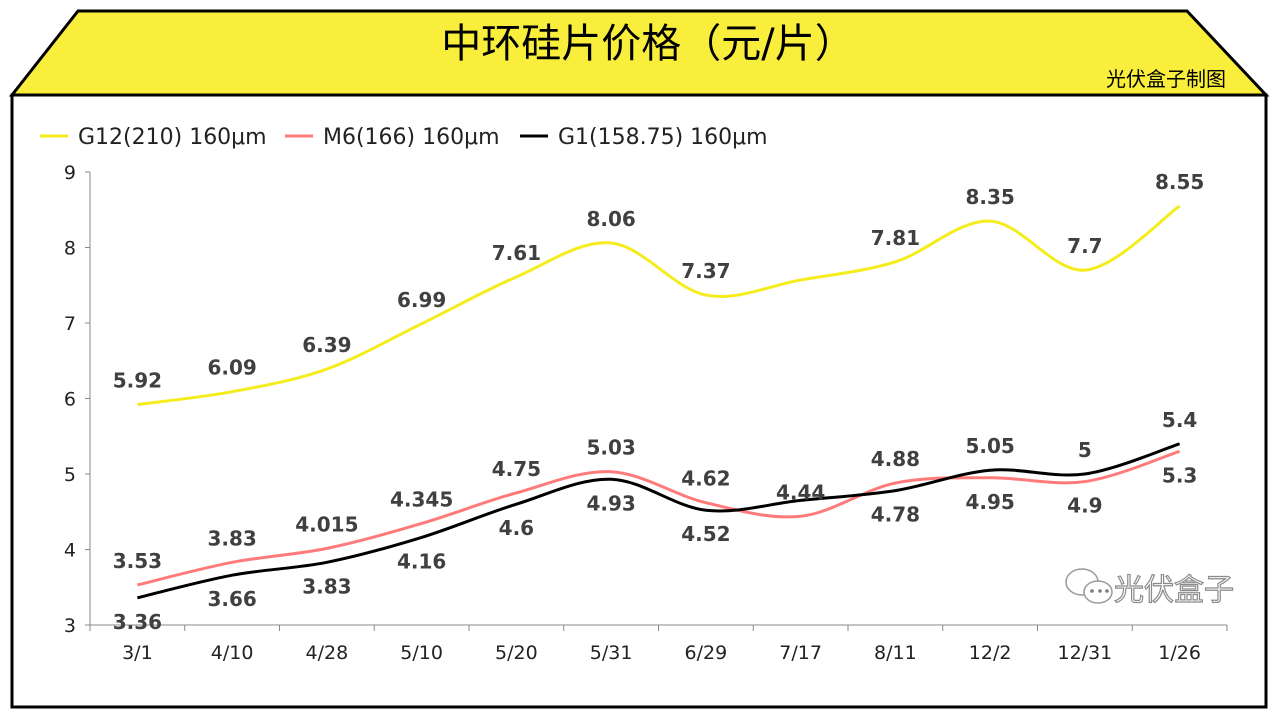  I want to click on y-tick-label: 8, so click(70, 249).